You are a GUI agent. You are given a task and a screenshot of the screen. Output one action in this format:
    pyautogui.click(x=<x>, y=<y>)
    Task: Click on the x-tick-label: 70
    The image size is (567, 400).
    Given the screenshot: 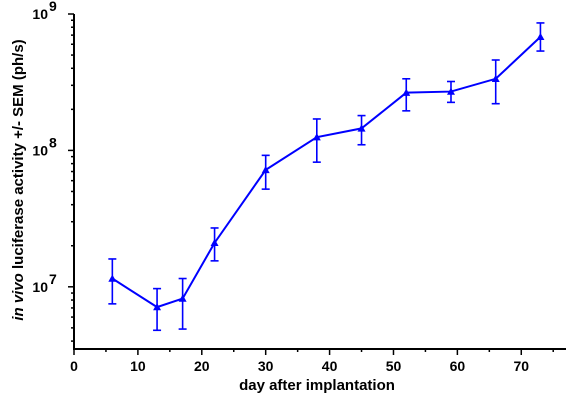 What is the action you would take?
    pyautogui.click(x=521, y=366)
    